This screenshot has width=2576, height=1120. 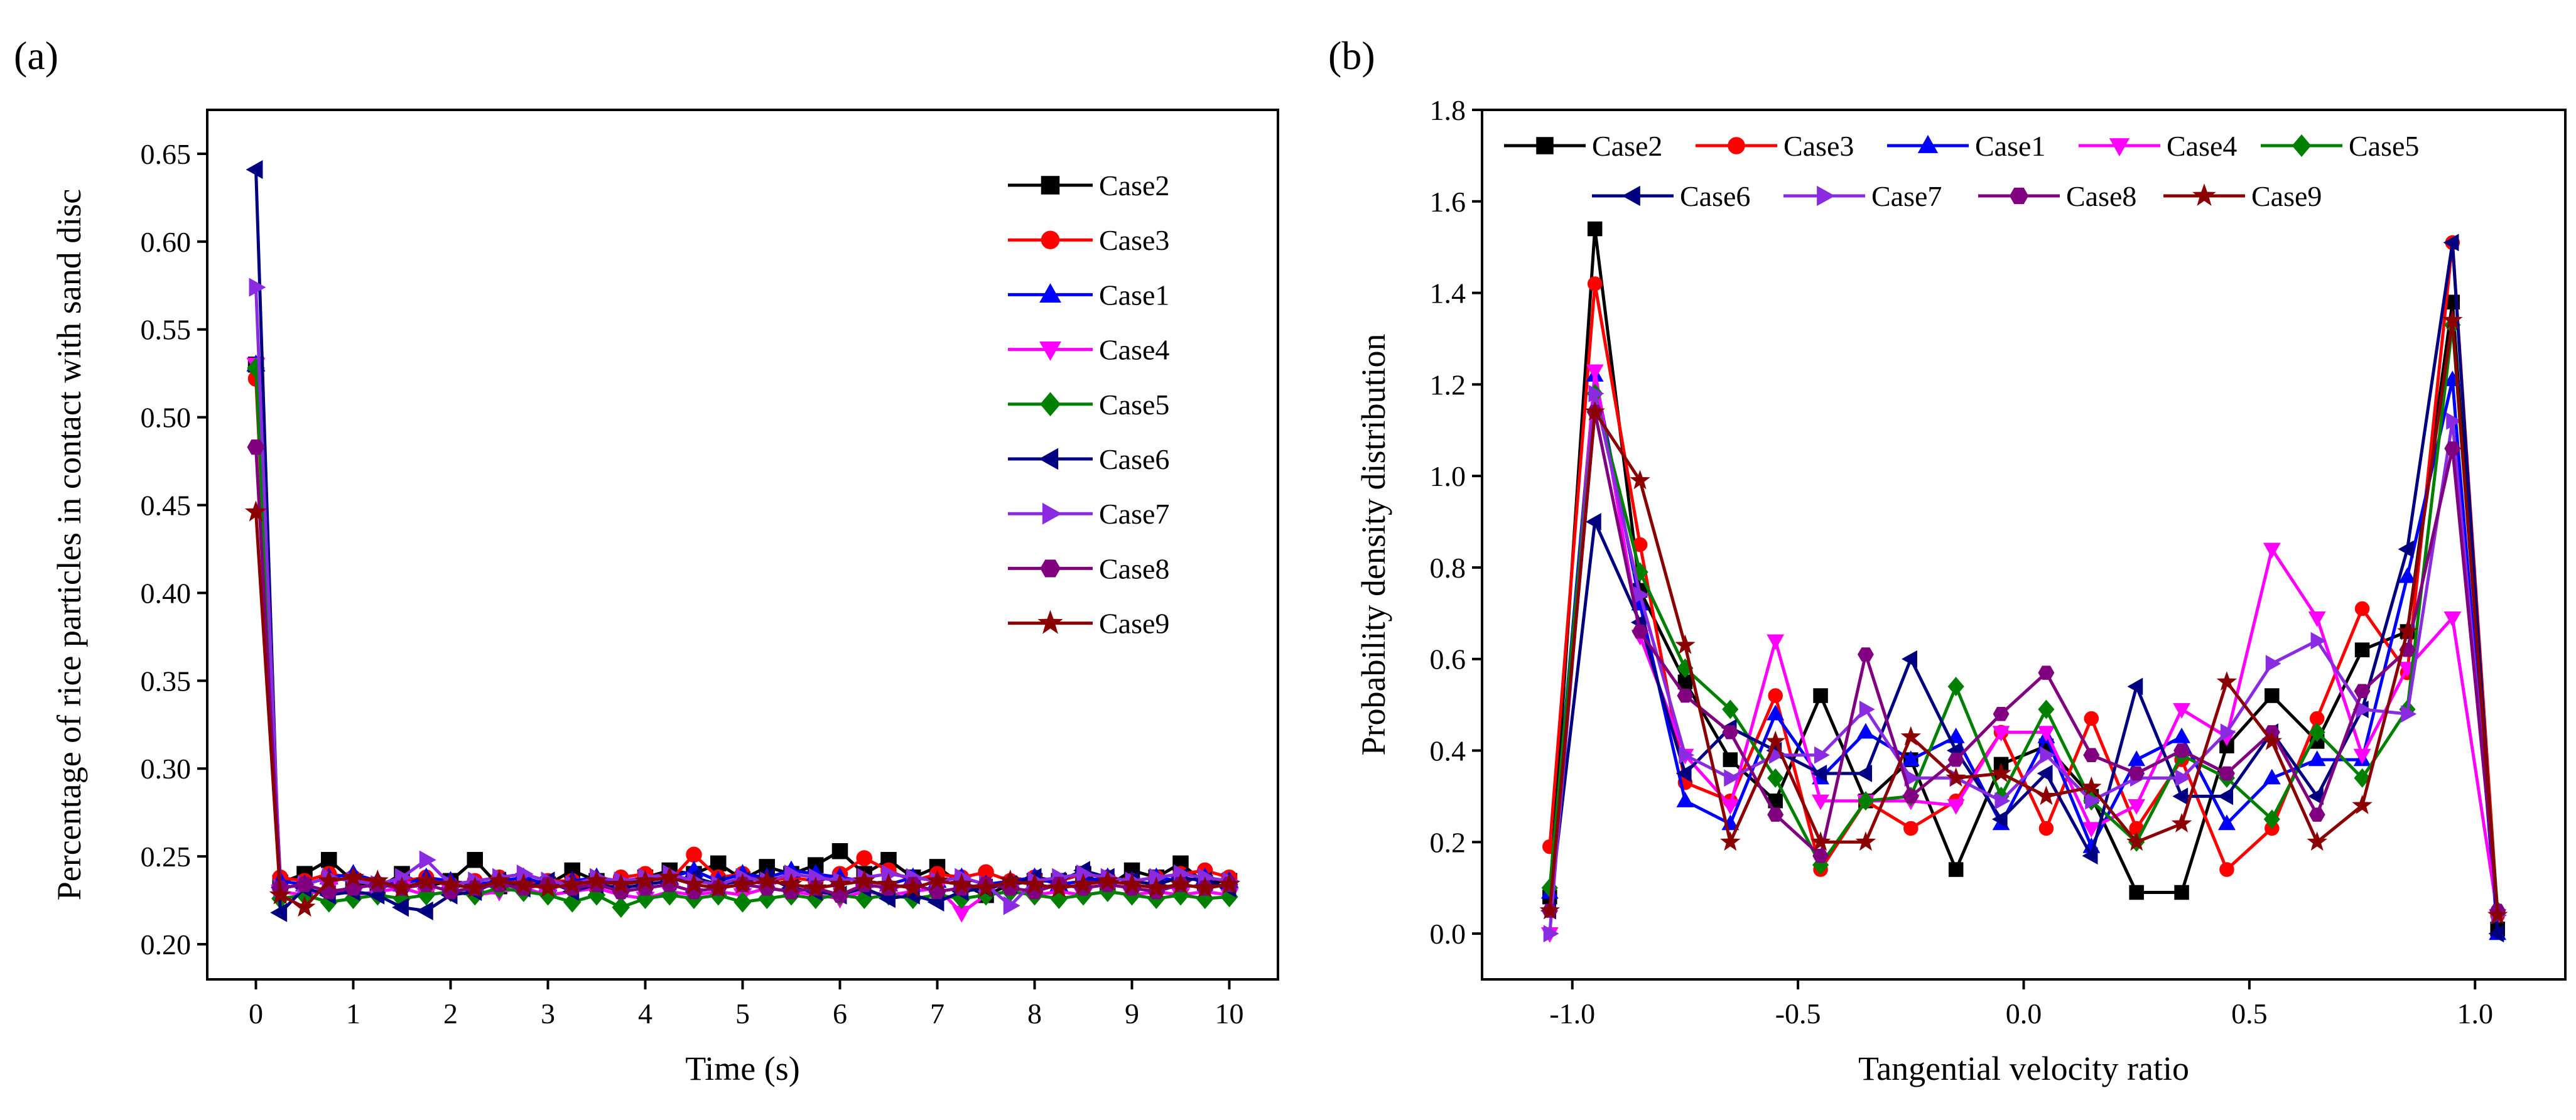 What do you see at coordinates (167, 330) in the screenshot?
I see `y-tick-label: 0.55` at bounding box center [167, 330].